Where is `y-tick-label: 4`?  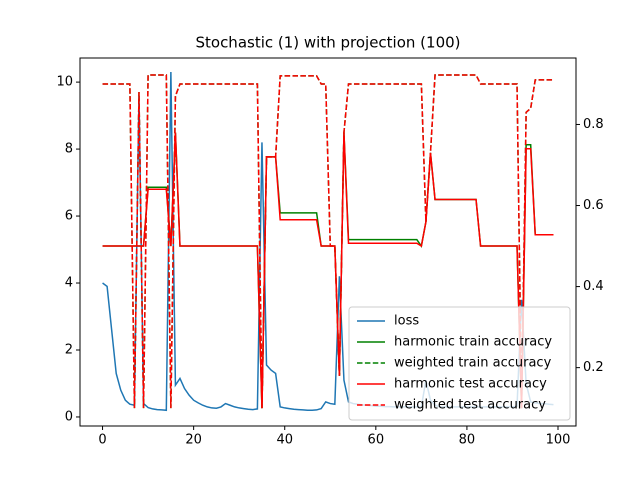 y-tick-label: 4 is located at coordinates (69, 283).